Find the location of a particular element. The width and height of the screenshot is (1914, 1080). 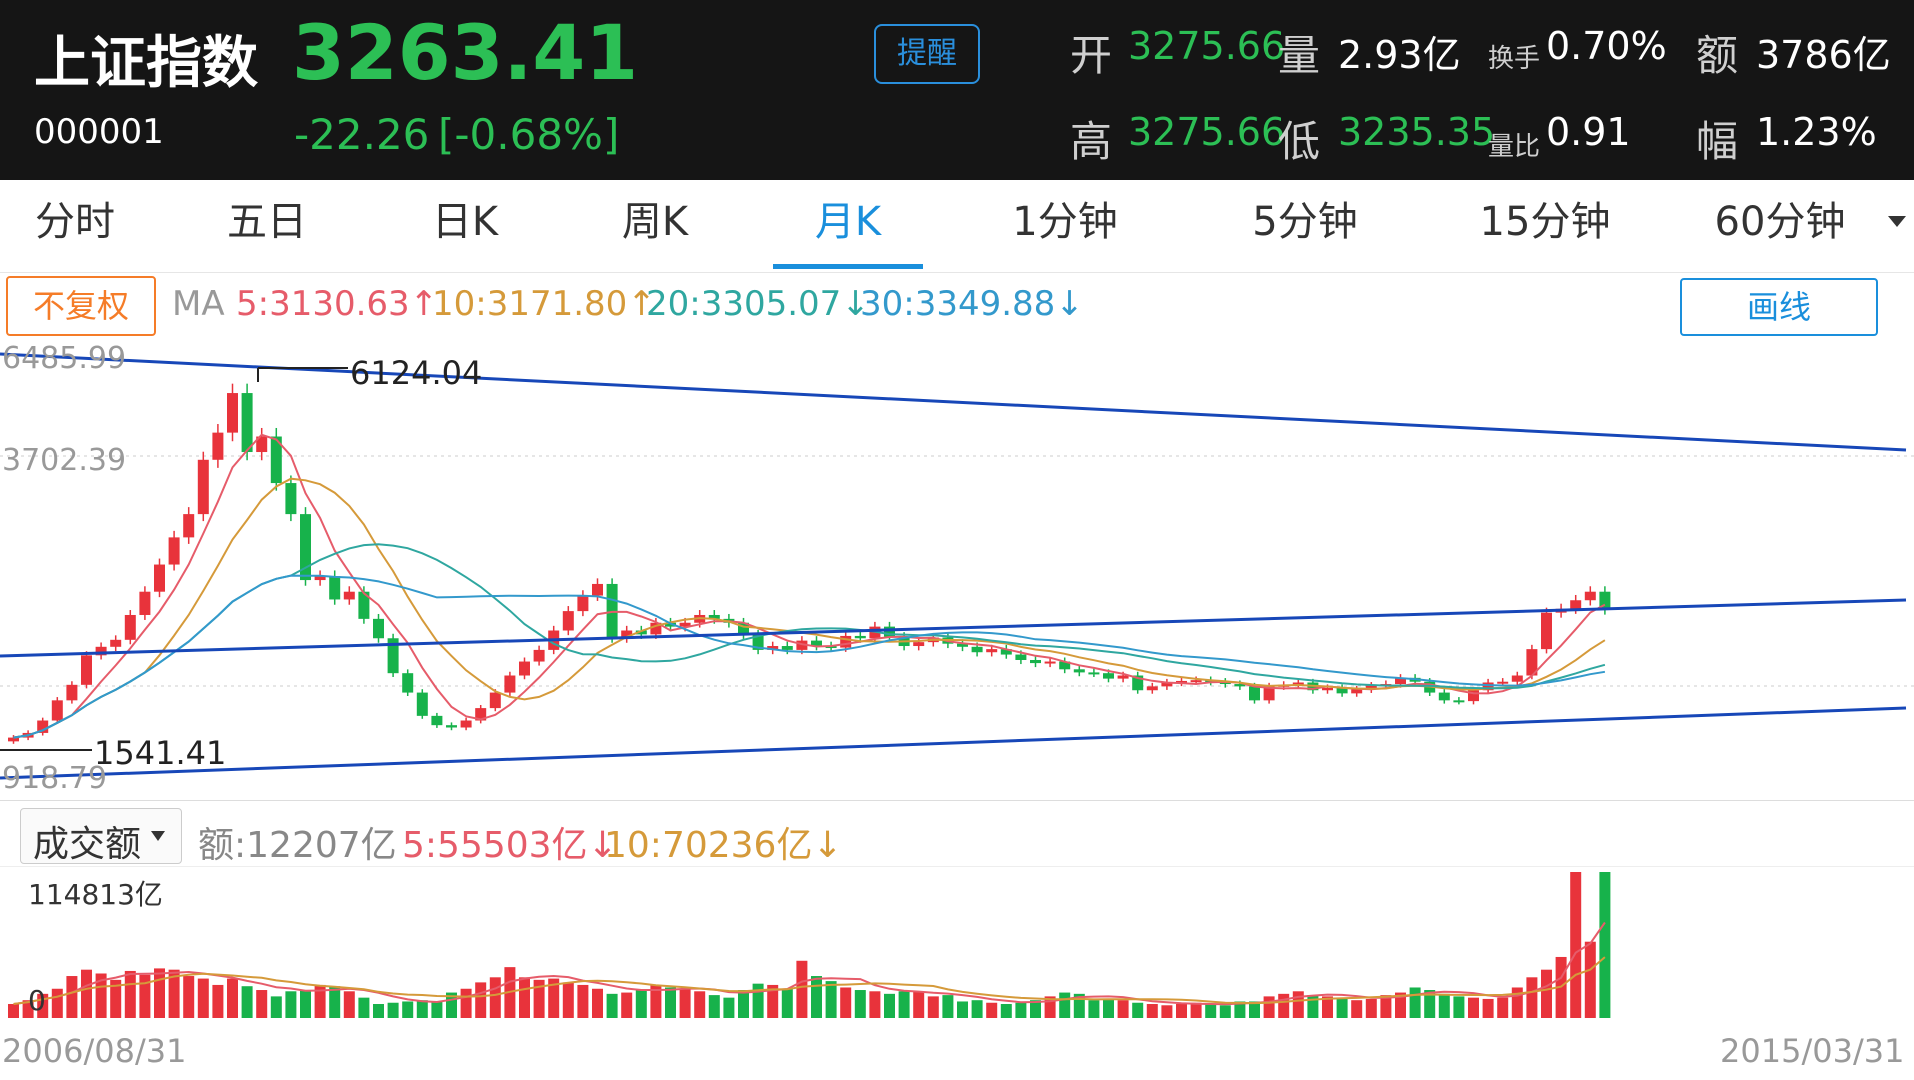

active-tab-indicator is located at coordinates (848, 266).